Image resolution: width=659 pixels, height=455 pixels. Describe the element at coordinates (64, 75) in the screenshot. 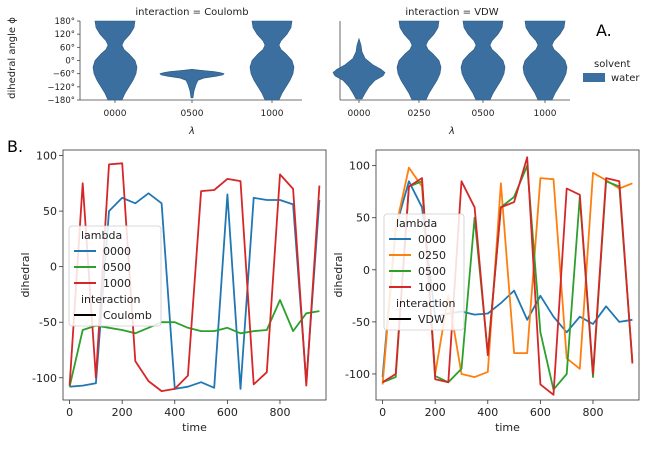

I see `violin-ytick-label: −60°` at that location.